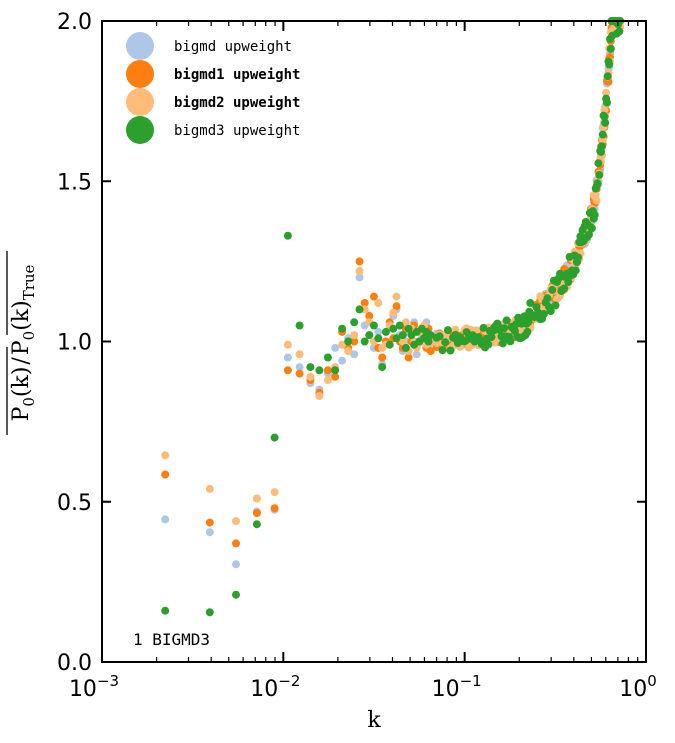 This screenshot has width=675, height=743. Describe the element at coordinates (457, 687) in the screenshot. I see `x-tick-label: 10⁻¹` at that location.